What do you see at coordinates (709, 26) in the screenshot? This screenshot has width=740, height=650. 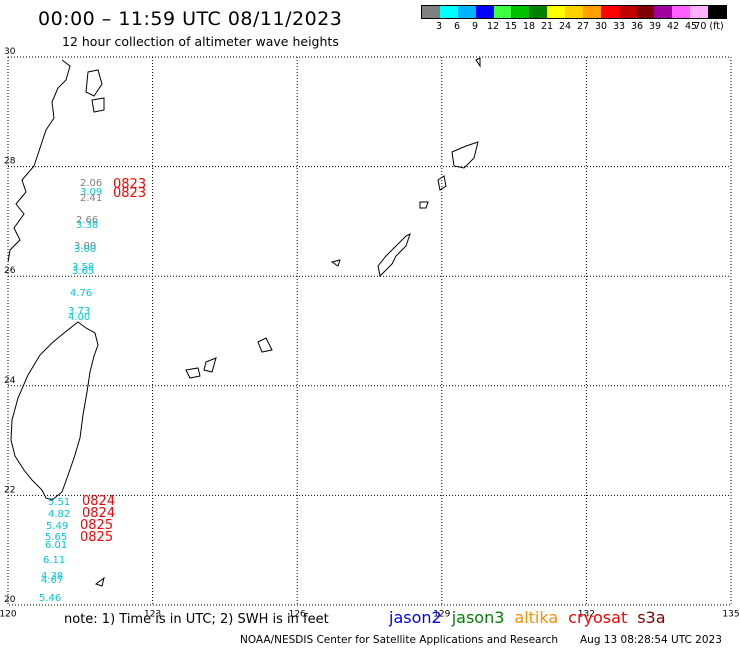 I see `legend-label: 70 (ft)` at bounding box center [709, 26].